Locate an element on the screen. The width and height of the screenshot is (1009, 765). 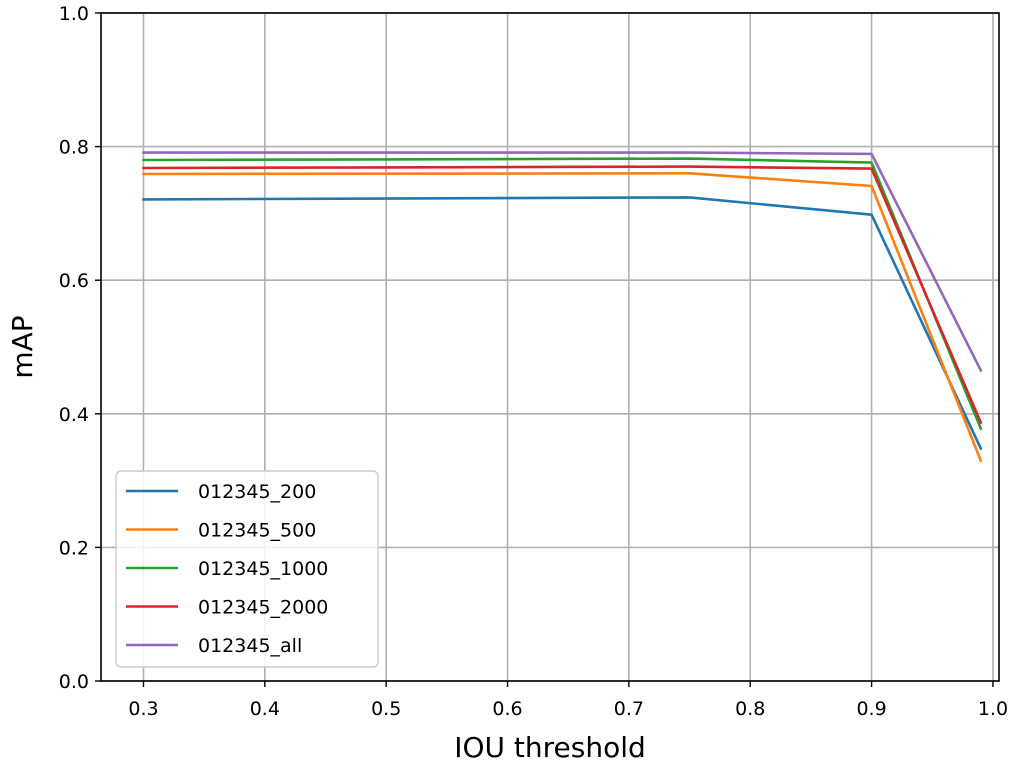
y-tick-label: 0.6 is located at coordinates (74, 281).